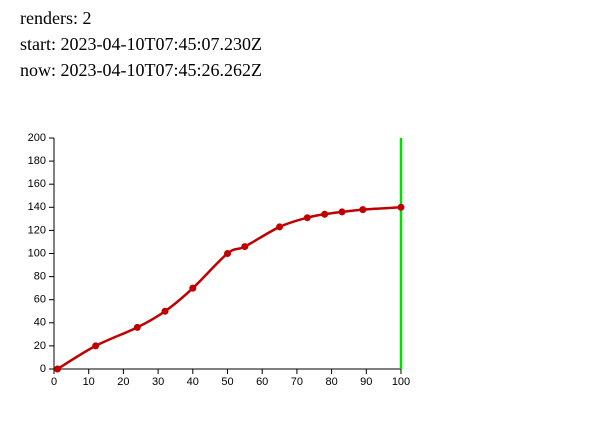  I want to click on x-tick-label: 40, so click(193, 382).